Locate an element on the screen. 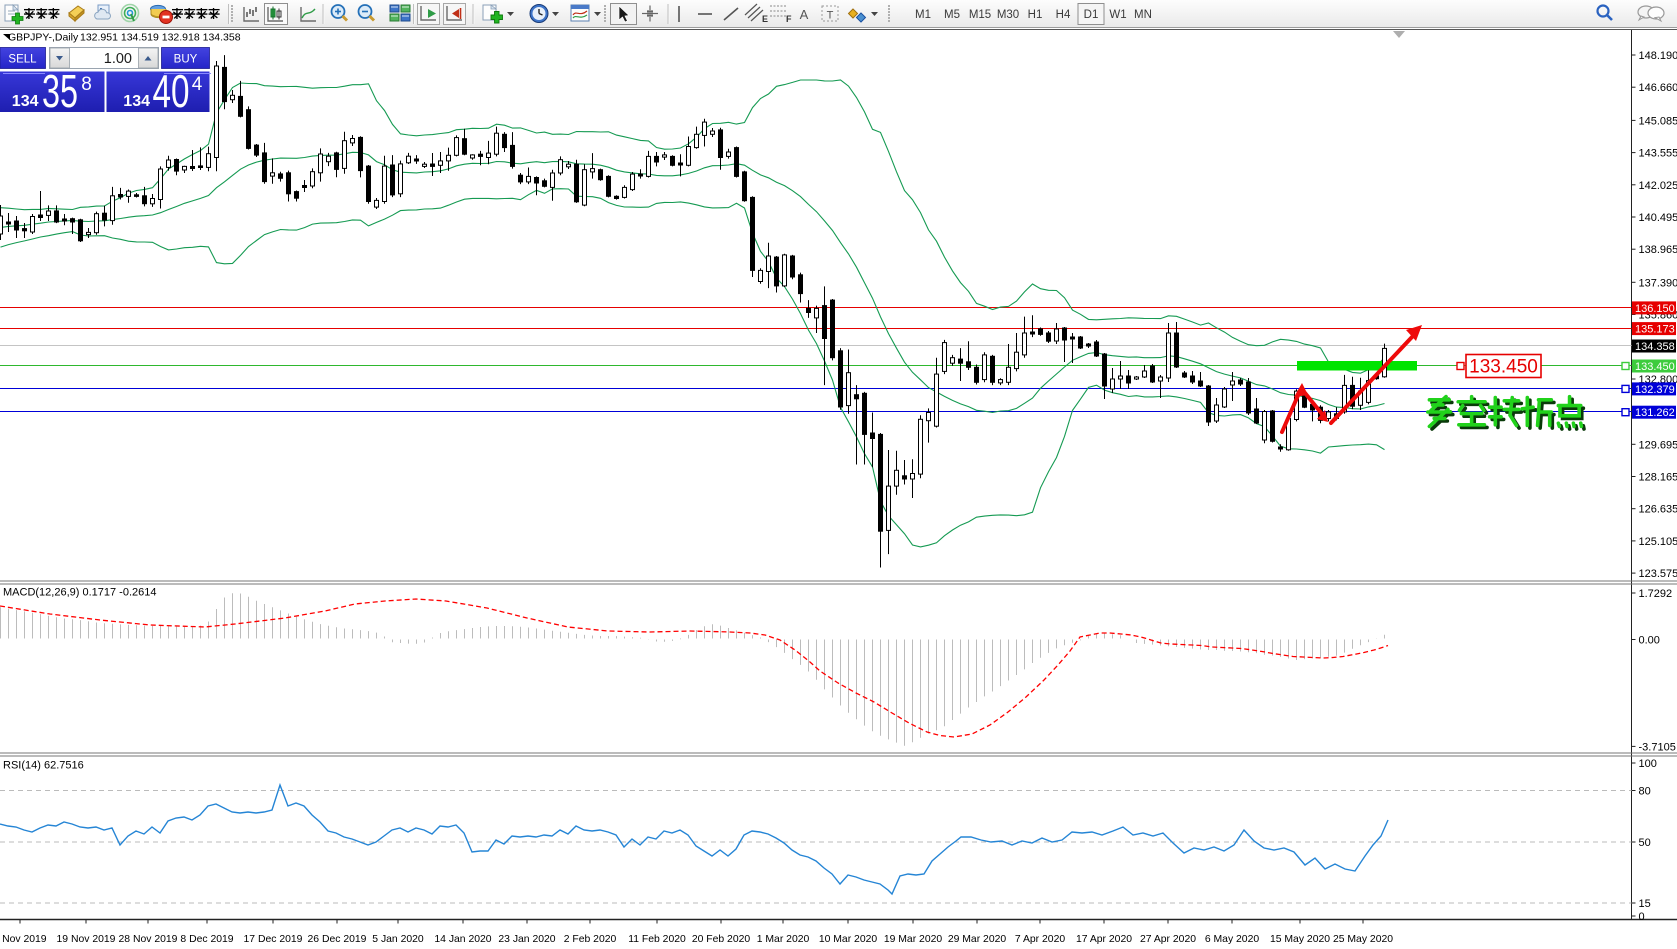 This screenshot has width=1677, height=949. svg-text: GBPJPY-,Daily is located at coordinates (43, 38).